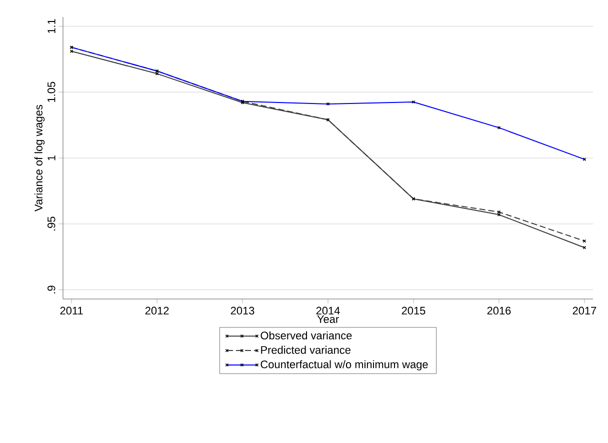 The image size is (608, 443). Describe the element at coordinates (39, 158) in the screenshot. I see `y-axis-title: Variance of log wages` at that location.